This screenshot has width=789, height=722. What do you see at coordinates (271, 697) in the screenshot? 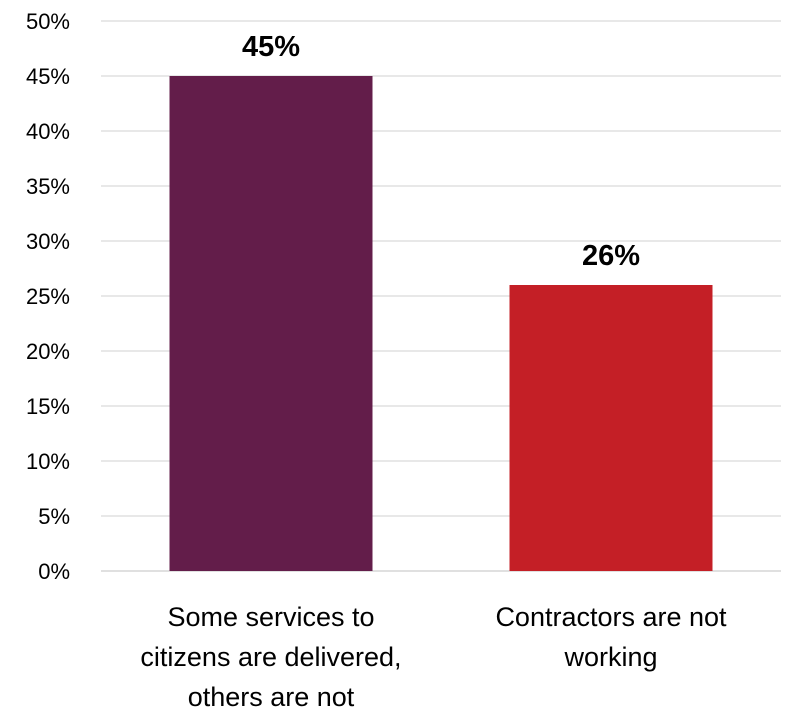
I see `category-label-line: others are not` at bounding box center [271, 697].